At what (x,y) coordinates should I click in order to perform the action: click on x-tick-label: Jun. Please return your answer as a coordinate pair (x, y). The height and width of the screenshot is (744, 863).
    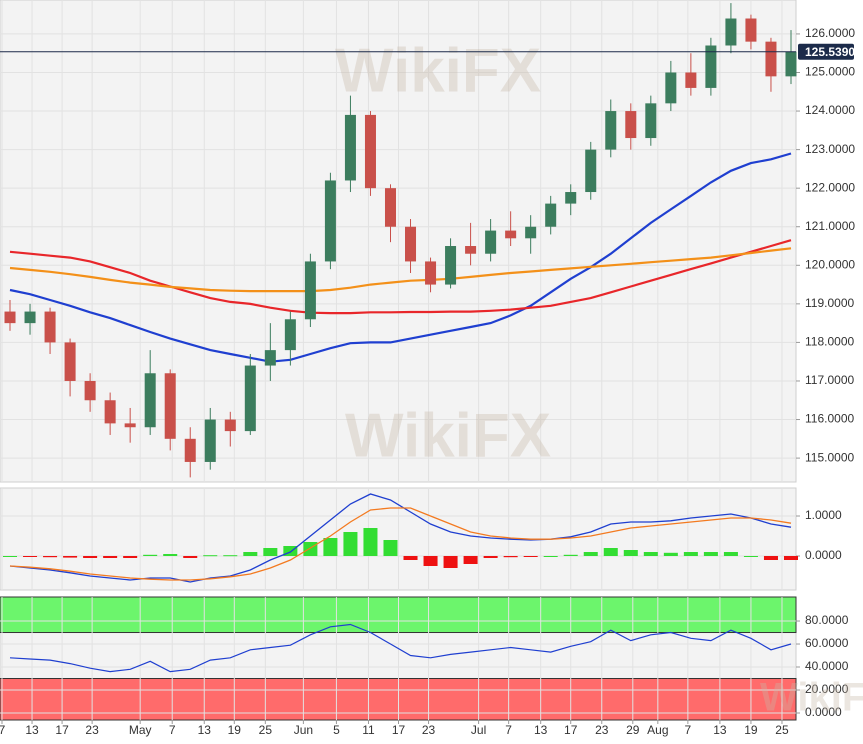
    Looking at the image, I should click on (303, 730).